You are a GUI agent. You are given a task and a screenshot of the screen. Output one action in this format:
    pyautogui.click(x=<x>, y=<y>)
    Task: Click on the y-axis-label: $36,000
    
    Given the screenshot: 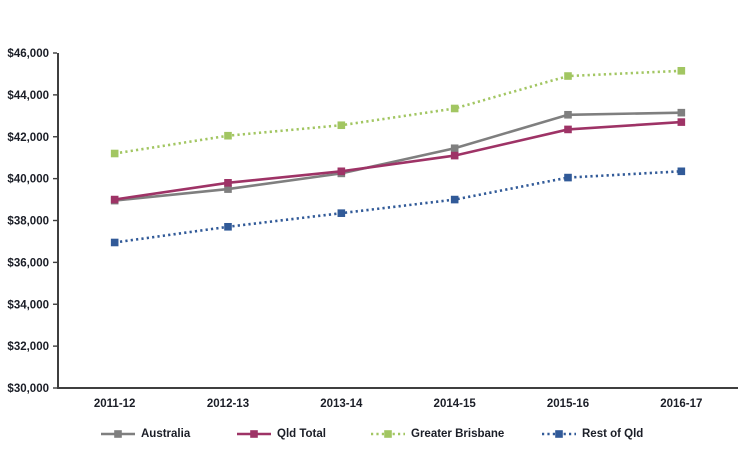 What is the action you would take?
    pyautogui.click(x=28, y=263)
    